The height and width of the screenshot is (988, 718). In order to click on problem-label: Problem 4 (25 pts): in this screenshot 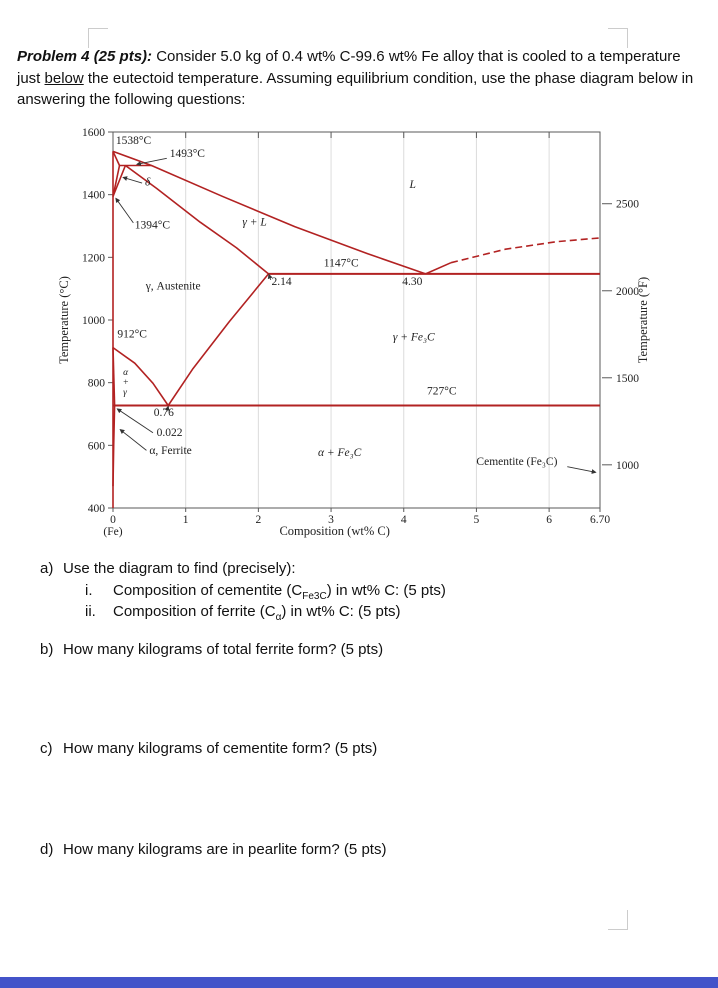, I will do `click(85, 56)`.